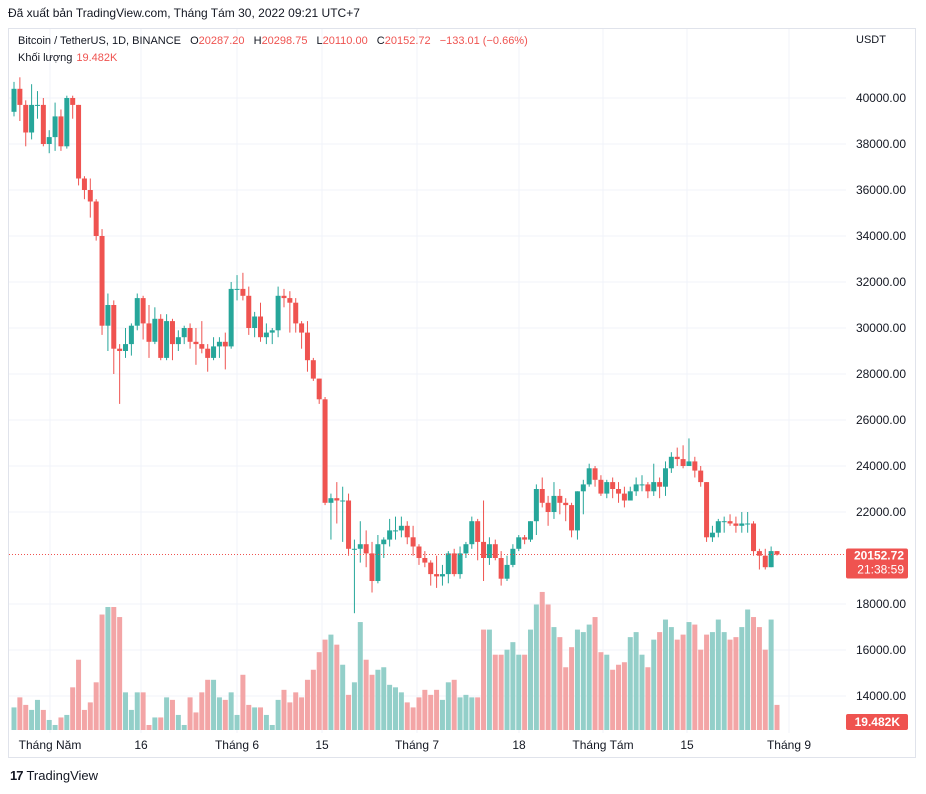 The image size is (926, 794). I want to click on last-price-text: 20152.72, so click(879, 555).